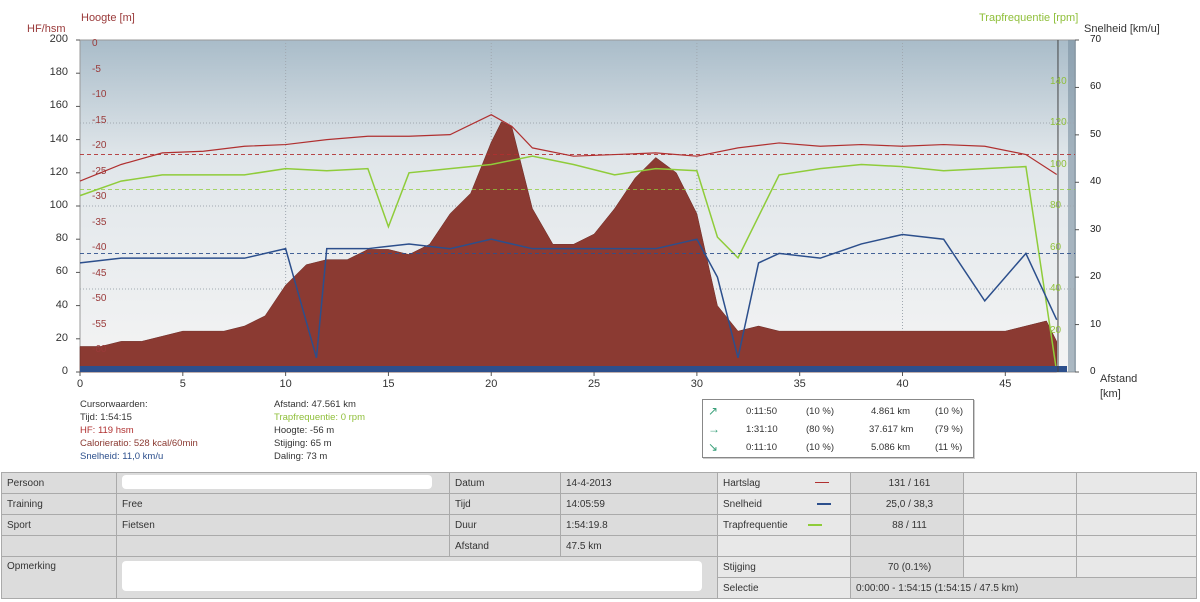 Image resolution: width=1200 pixels, height=602 pixels. I want to click on cadence-tick-label: 80, so click(1056, 205).